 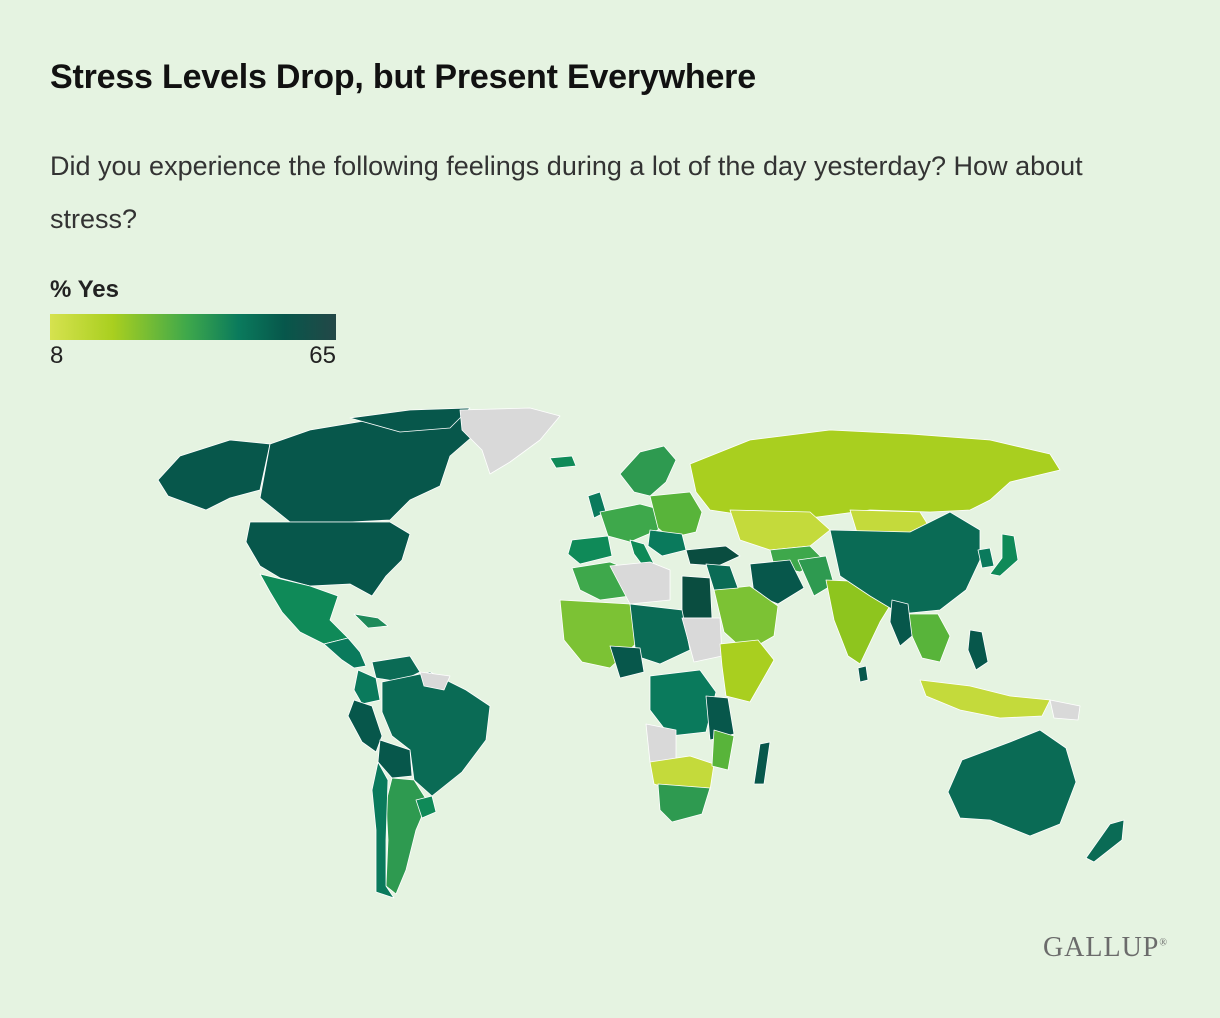 What do you see at coordinates (905, 563) in the screenshot?
I see `region-china` at bounding box center [905, 563].